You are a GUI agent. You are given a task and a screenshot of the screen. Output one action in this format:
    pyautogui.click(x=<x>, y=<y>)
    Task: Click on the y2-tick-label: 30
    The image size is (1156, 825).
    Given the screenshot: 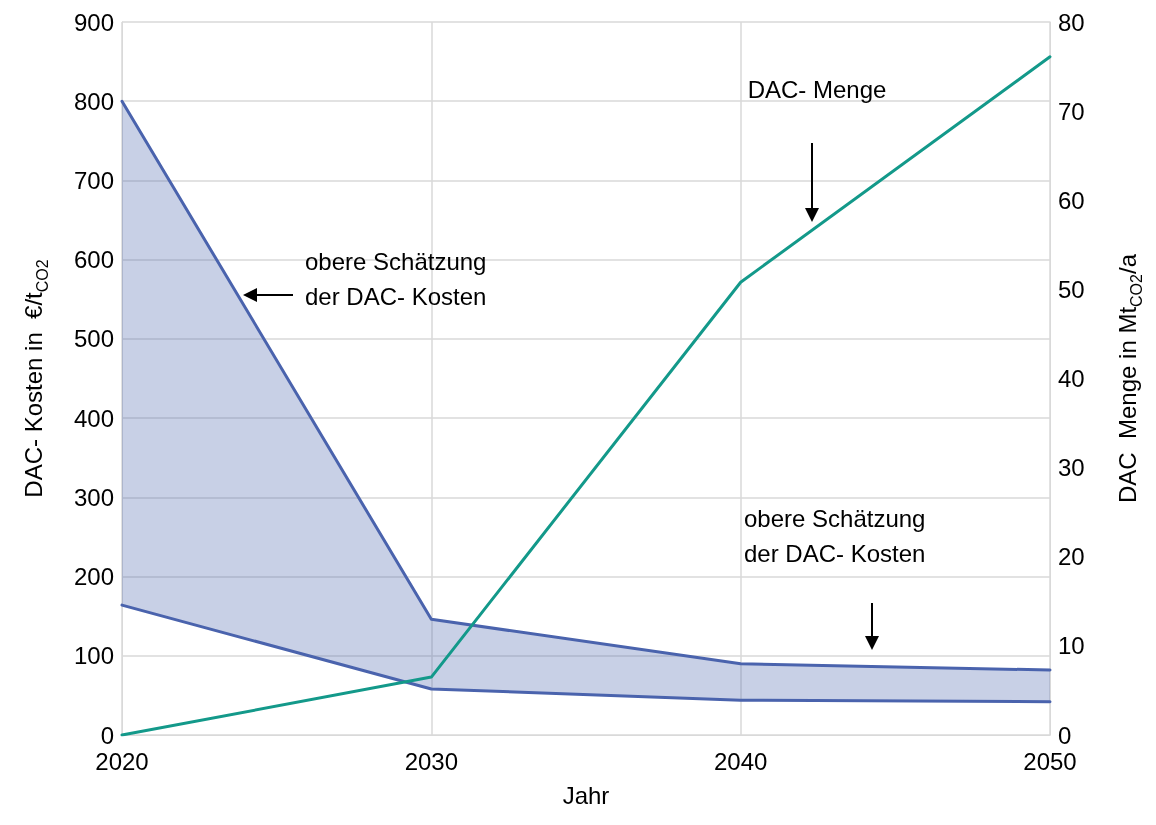 What is the action you would take?
    pyautogui.click(x=1071, y=468)
    